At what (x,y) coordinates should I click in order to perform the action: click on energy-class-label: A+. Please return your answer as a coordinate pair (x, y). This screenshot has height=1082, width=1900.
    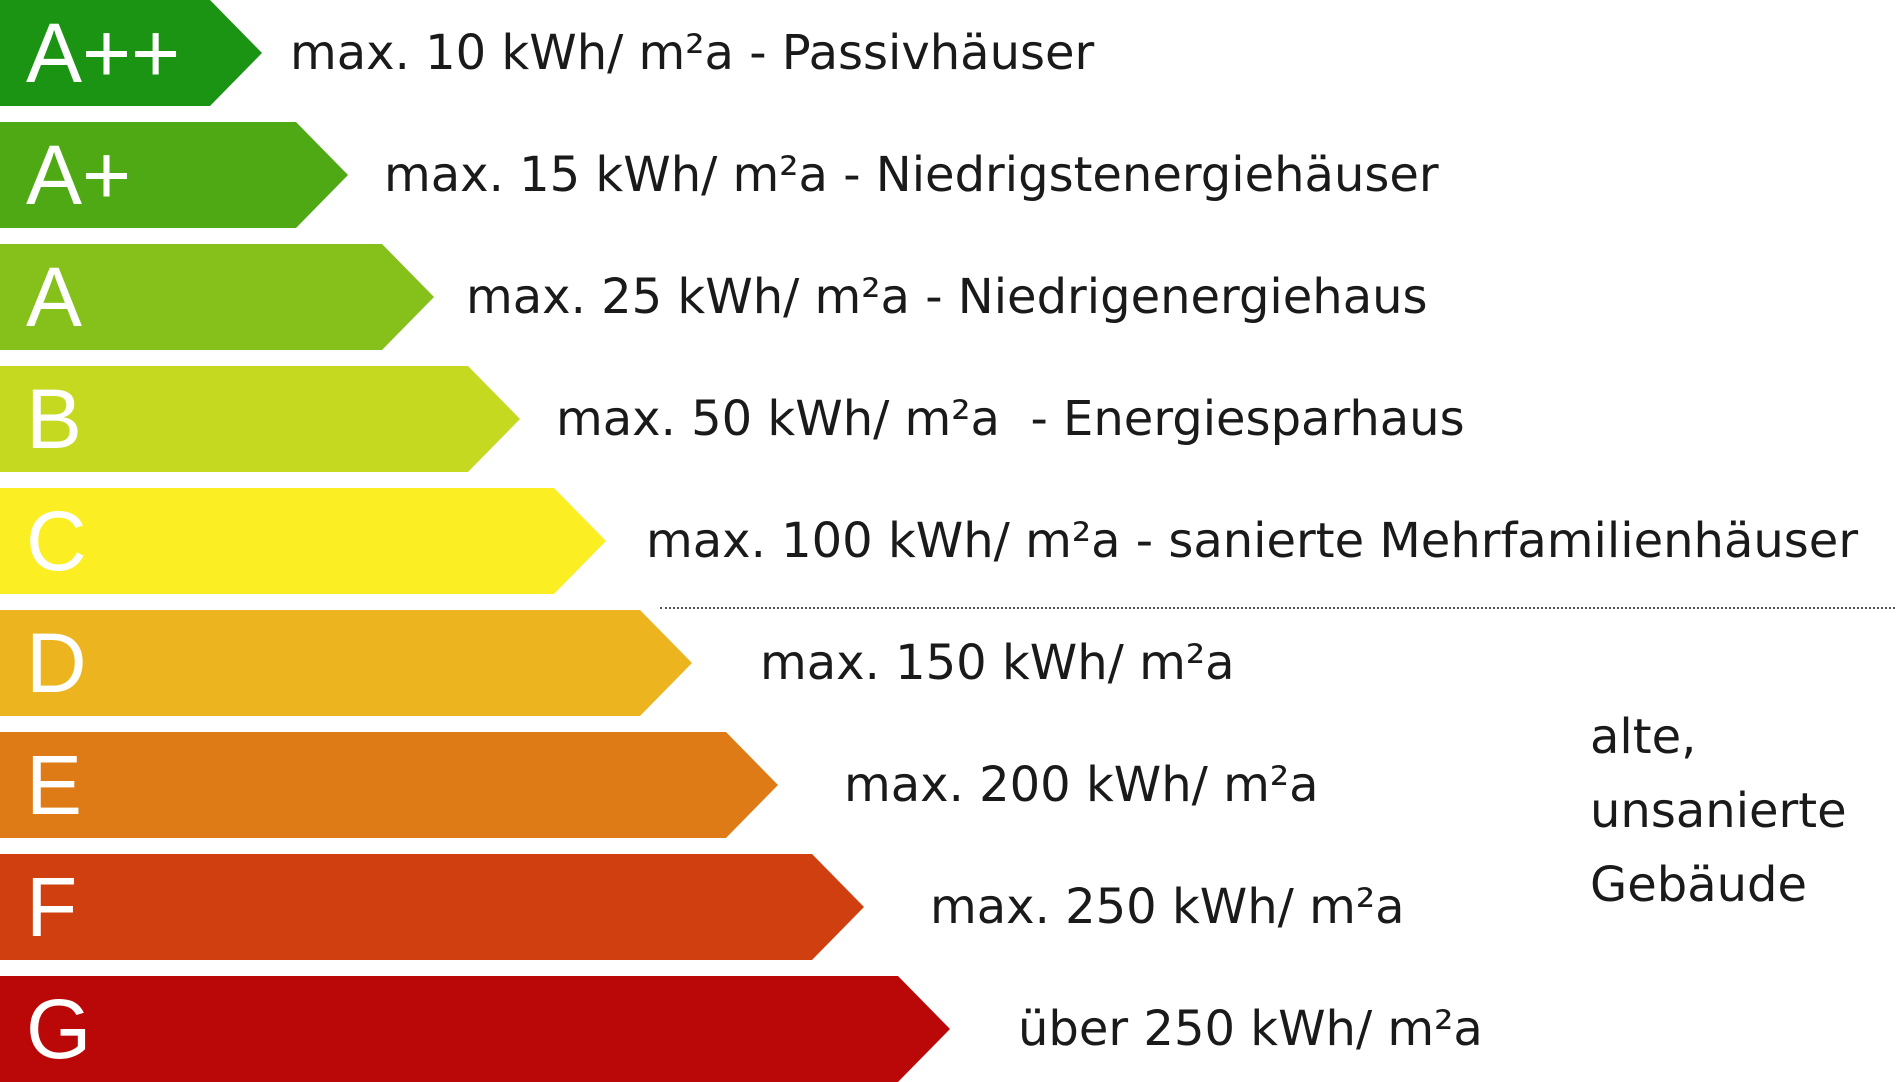
    Looking at the image, I should click on (79, 175).